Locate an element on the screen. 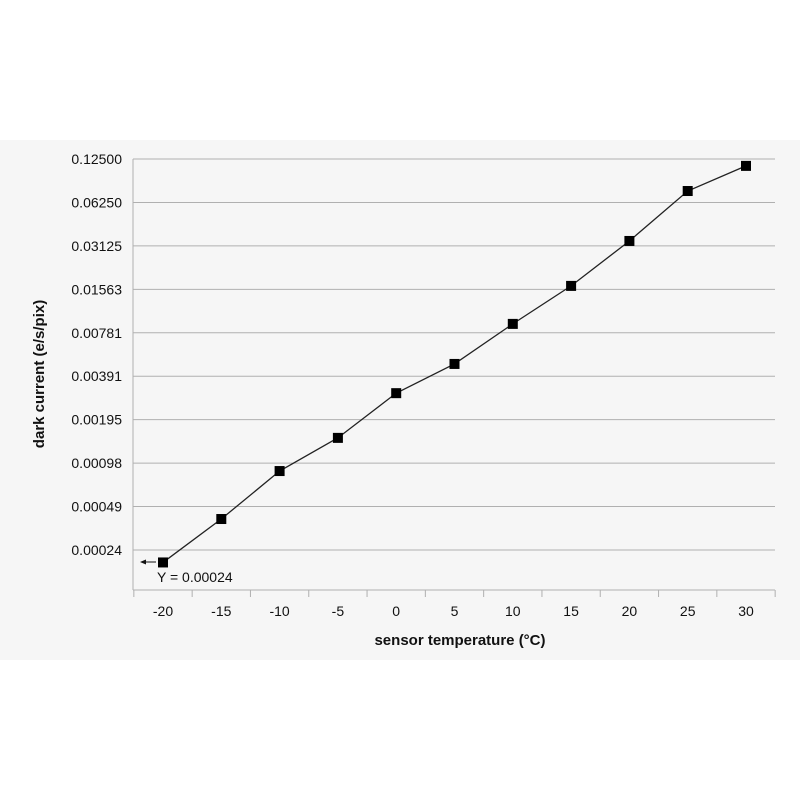  y-tick-label: 0.01563 is located at coordinates (96, 289).